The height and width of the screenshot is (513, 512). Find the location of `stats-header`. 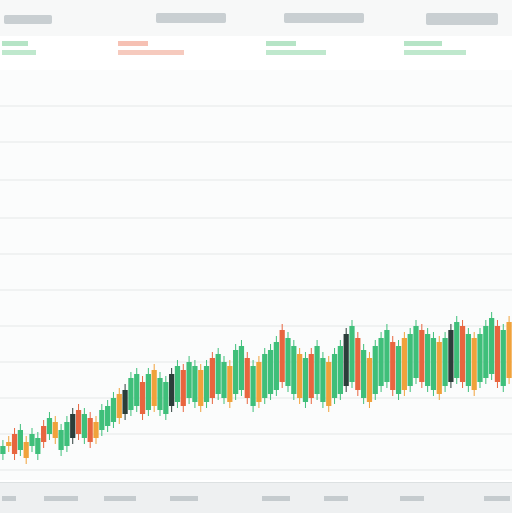

stats-header is located at coordinates (256, 18).